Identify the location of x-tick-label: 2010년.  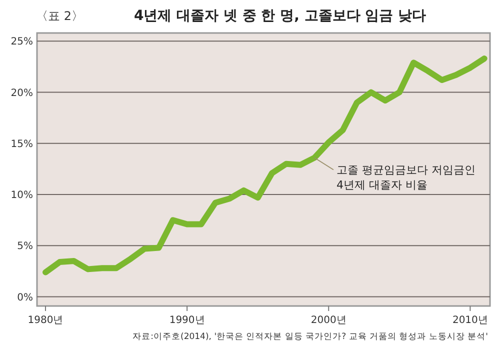
(470, 320).